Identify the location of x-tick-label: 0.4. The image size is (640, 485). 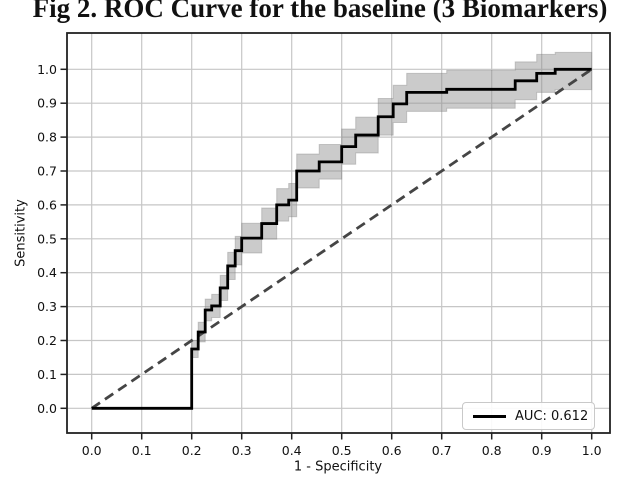
(292, 450).